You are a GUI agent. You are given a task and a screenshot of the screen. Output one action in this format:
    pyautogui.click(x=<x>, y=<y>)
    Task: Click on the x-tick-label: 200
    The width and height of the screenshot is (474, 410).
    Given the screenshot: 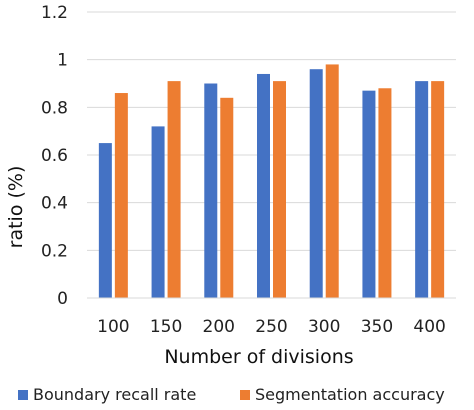 What is the action you would take?
    pyautogui.click(x=219, y=327)
    